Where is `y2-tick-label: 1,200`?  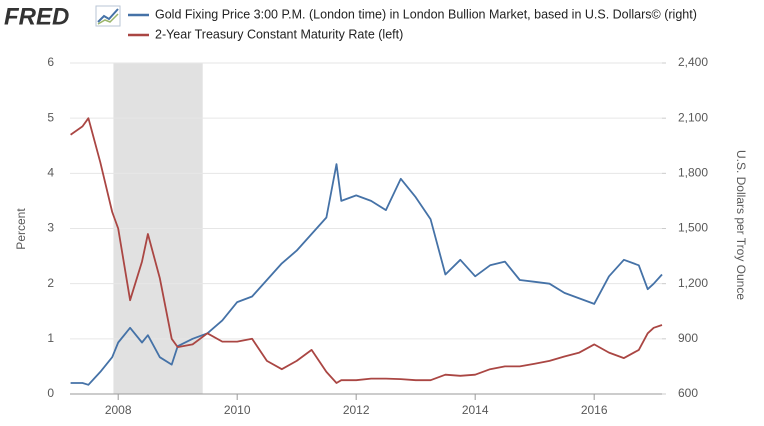 y2-tick-label: 1,200 is located at coordinates (693, 283).